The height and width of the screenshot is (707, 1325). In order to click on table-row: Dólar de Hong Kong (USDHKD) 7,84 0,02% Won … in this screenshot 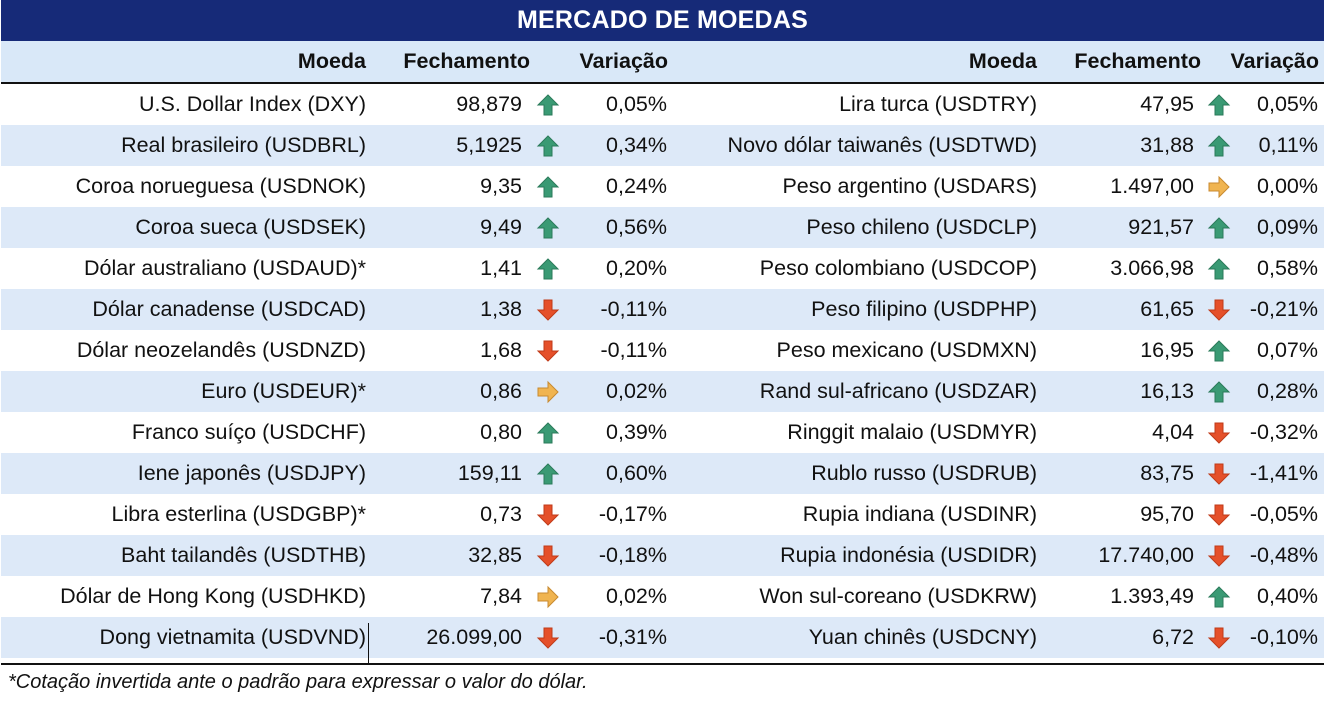, I will do `click(662, 596)`.